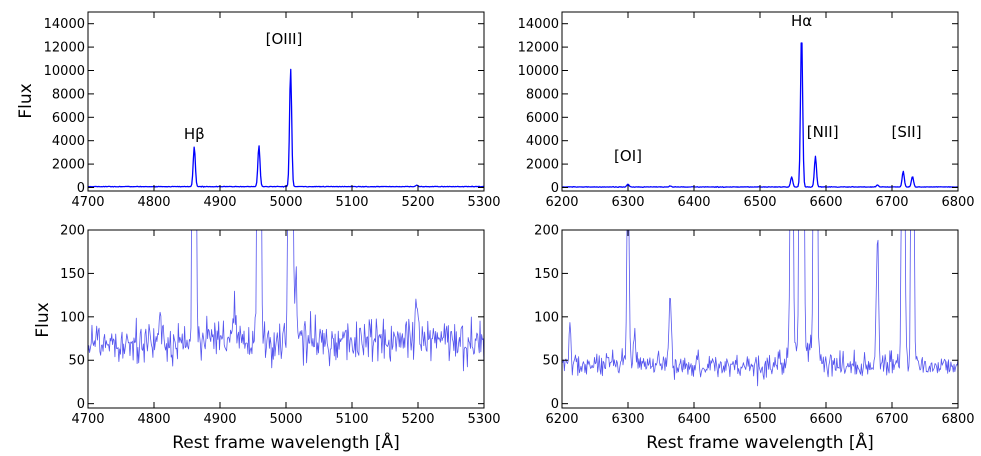 The image size is (981, 456). I want to click on line-annotation: [SII], so click(906, 132).